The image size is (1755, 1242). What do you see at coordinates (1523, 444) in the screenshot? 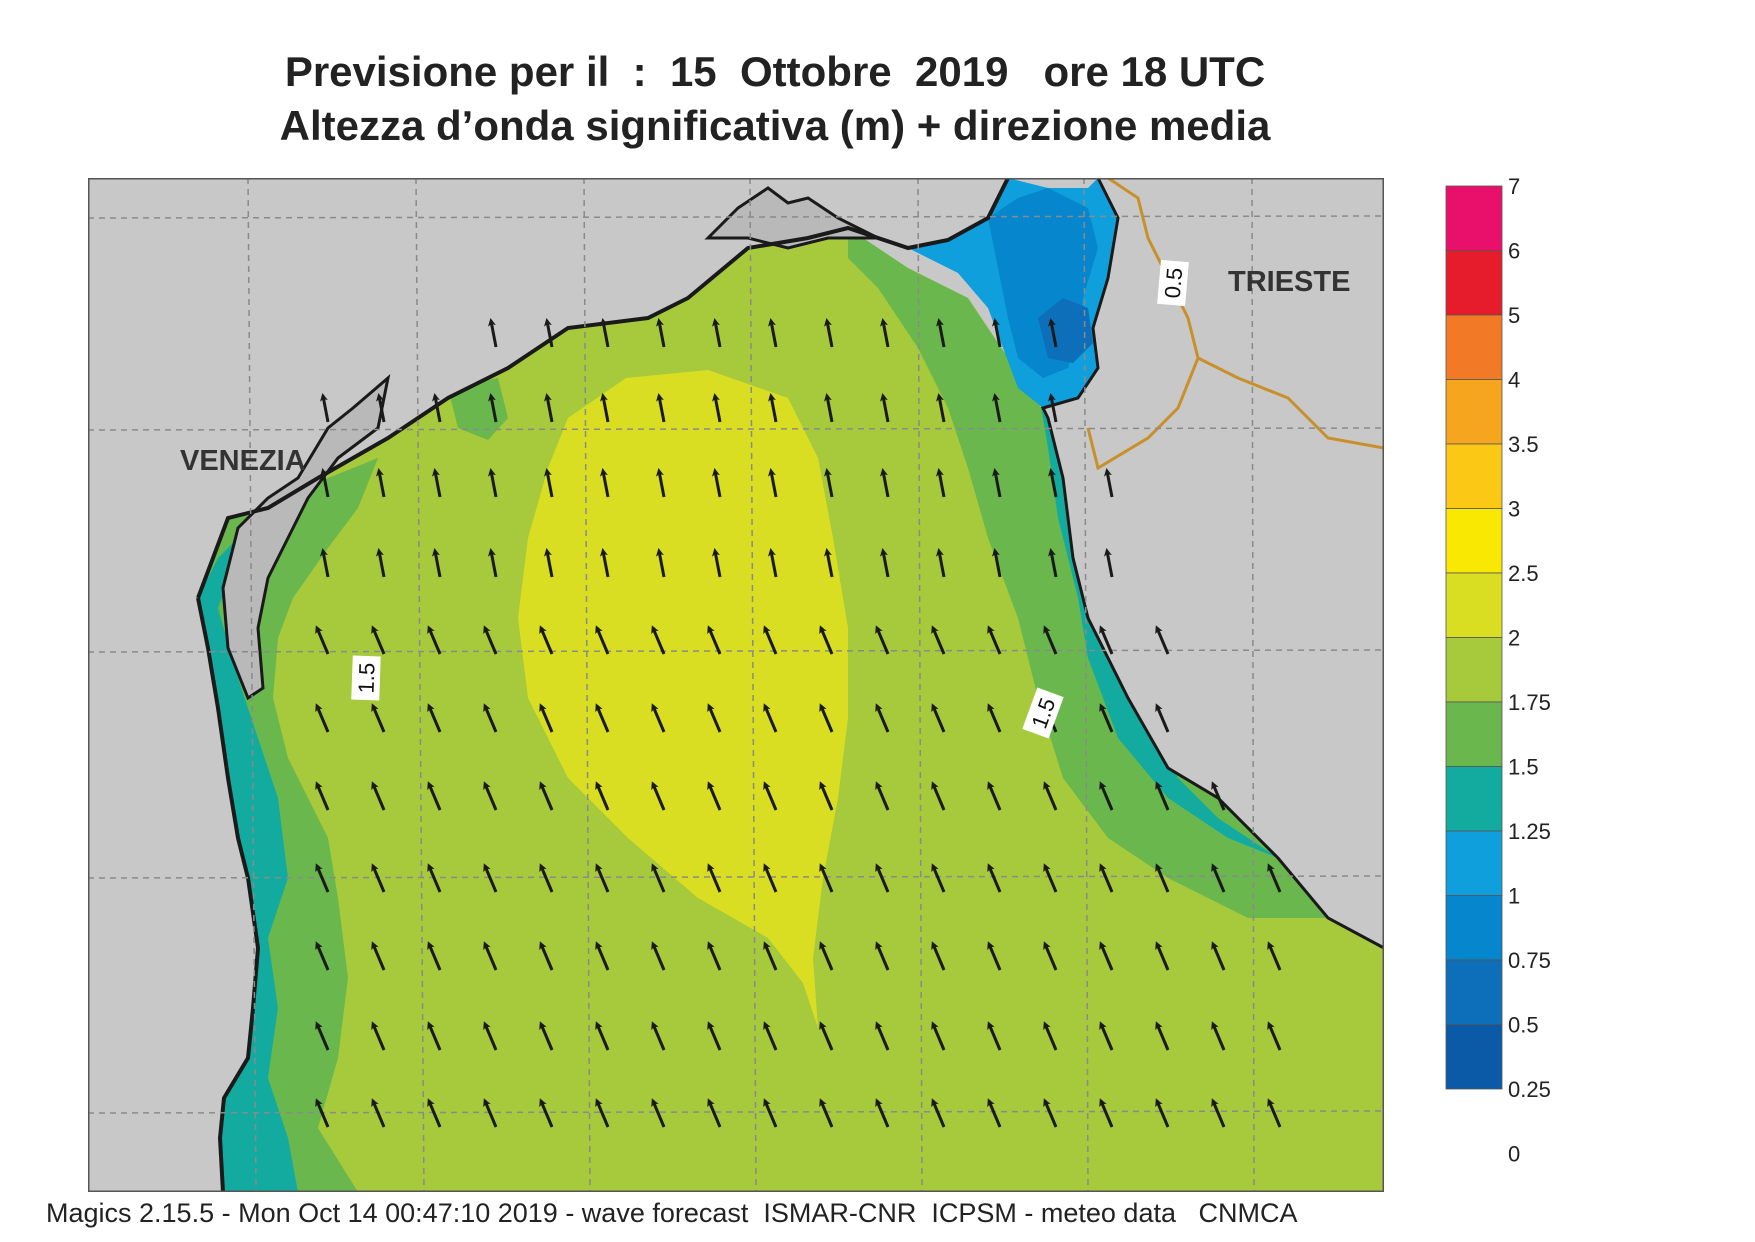
I see `legend-tick: 3.5` at bounding box center [1523, 444].